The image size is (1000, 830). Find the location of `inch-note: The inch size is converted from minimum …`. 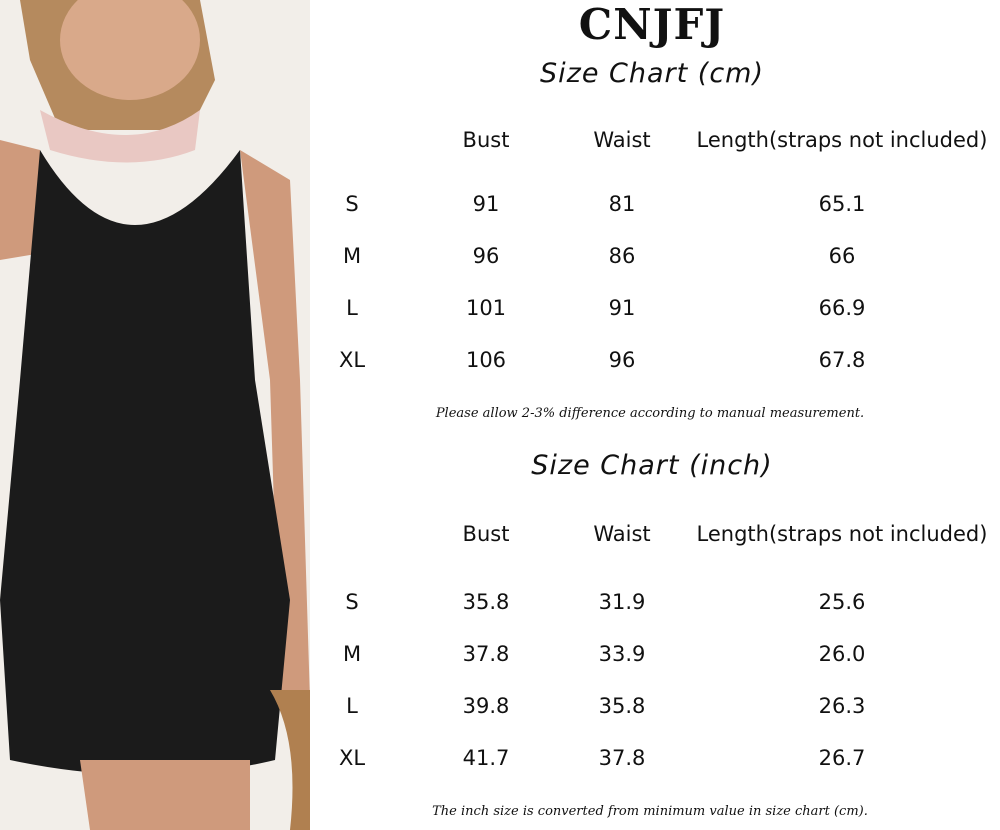

inch-note: The inch size is converted from minimum … is located at coordinates (650, 811).